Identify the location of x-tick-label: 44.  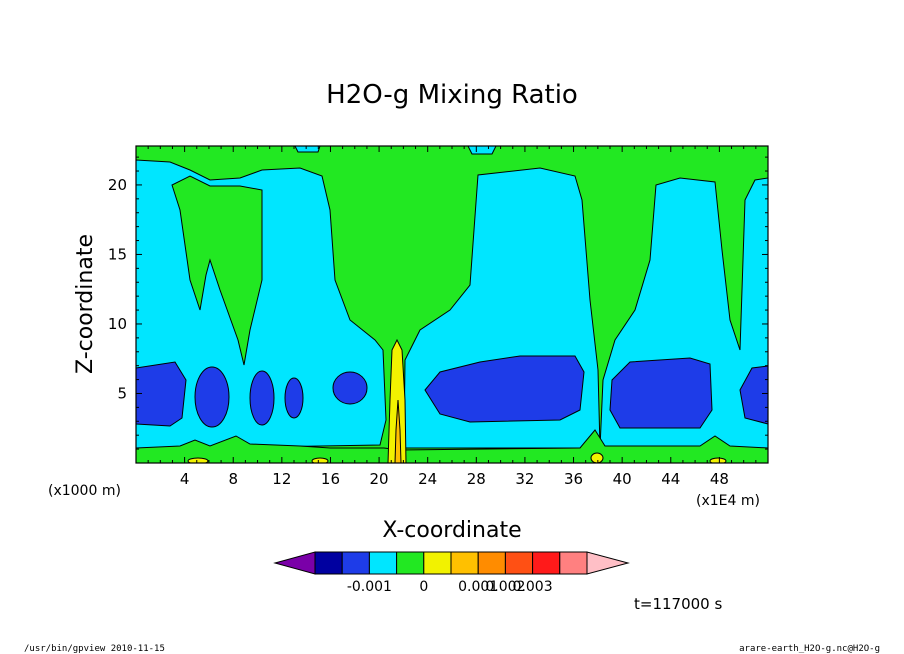
(670, 479).